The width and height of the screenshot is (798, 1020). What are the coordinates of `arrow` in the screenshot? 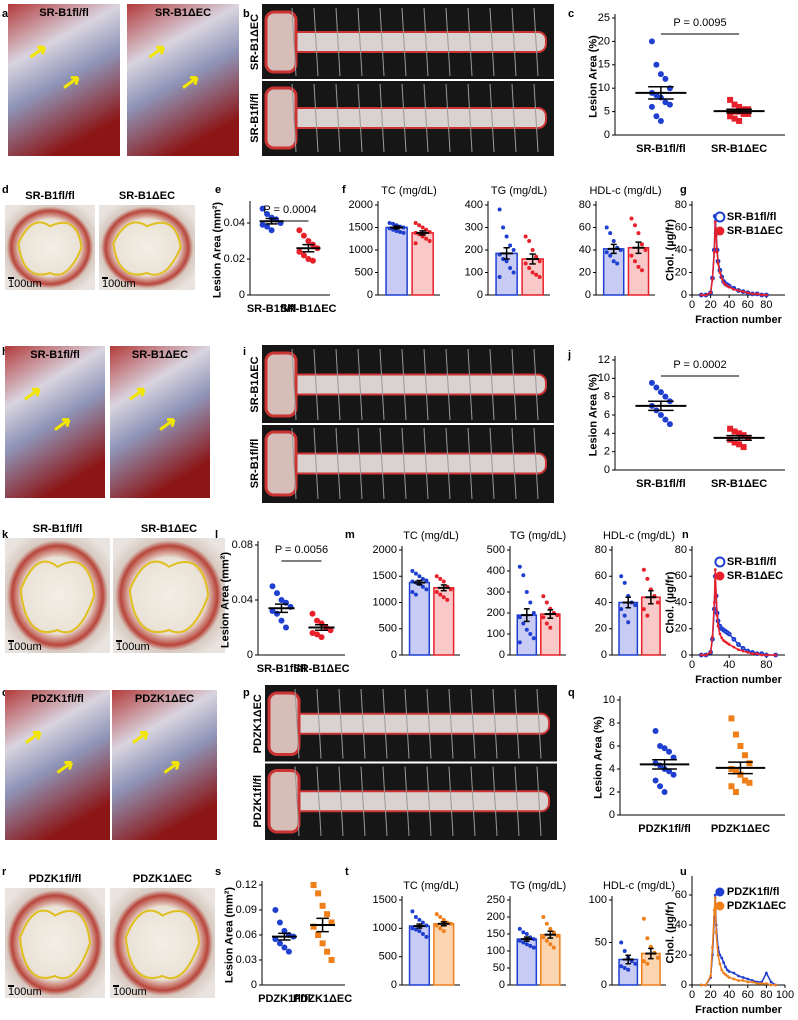 It's located at (64, 767).